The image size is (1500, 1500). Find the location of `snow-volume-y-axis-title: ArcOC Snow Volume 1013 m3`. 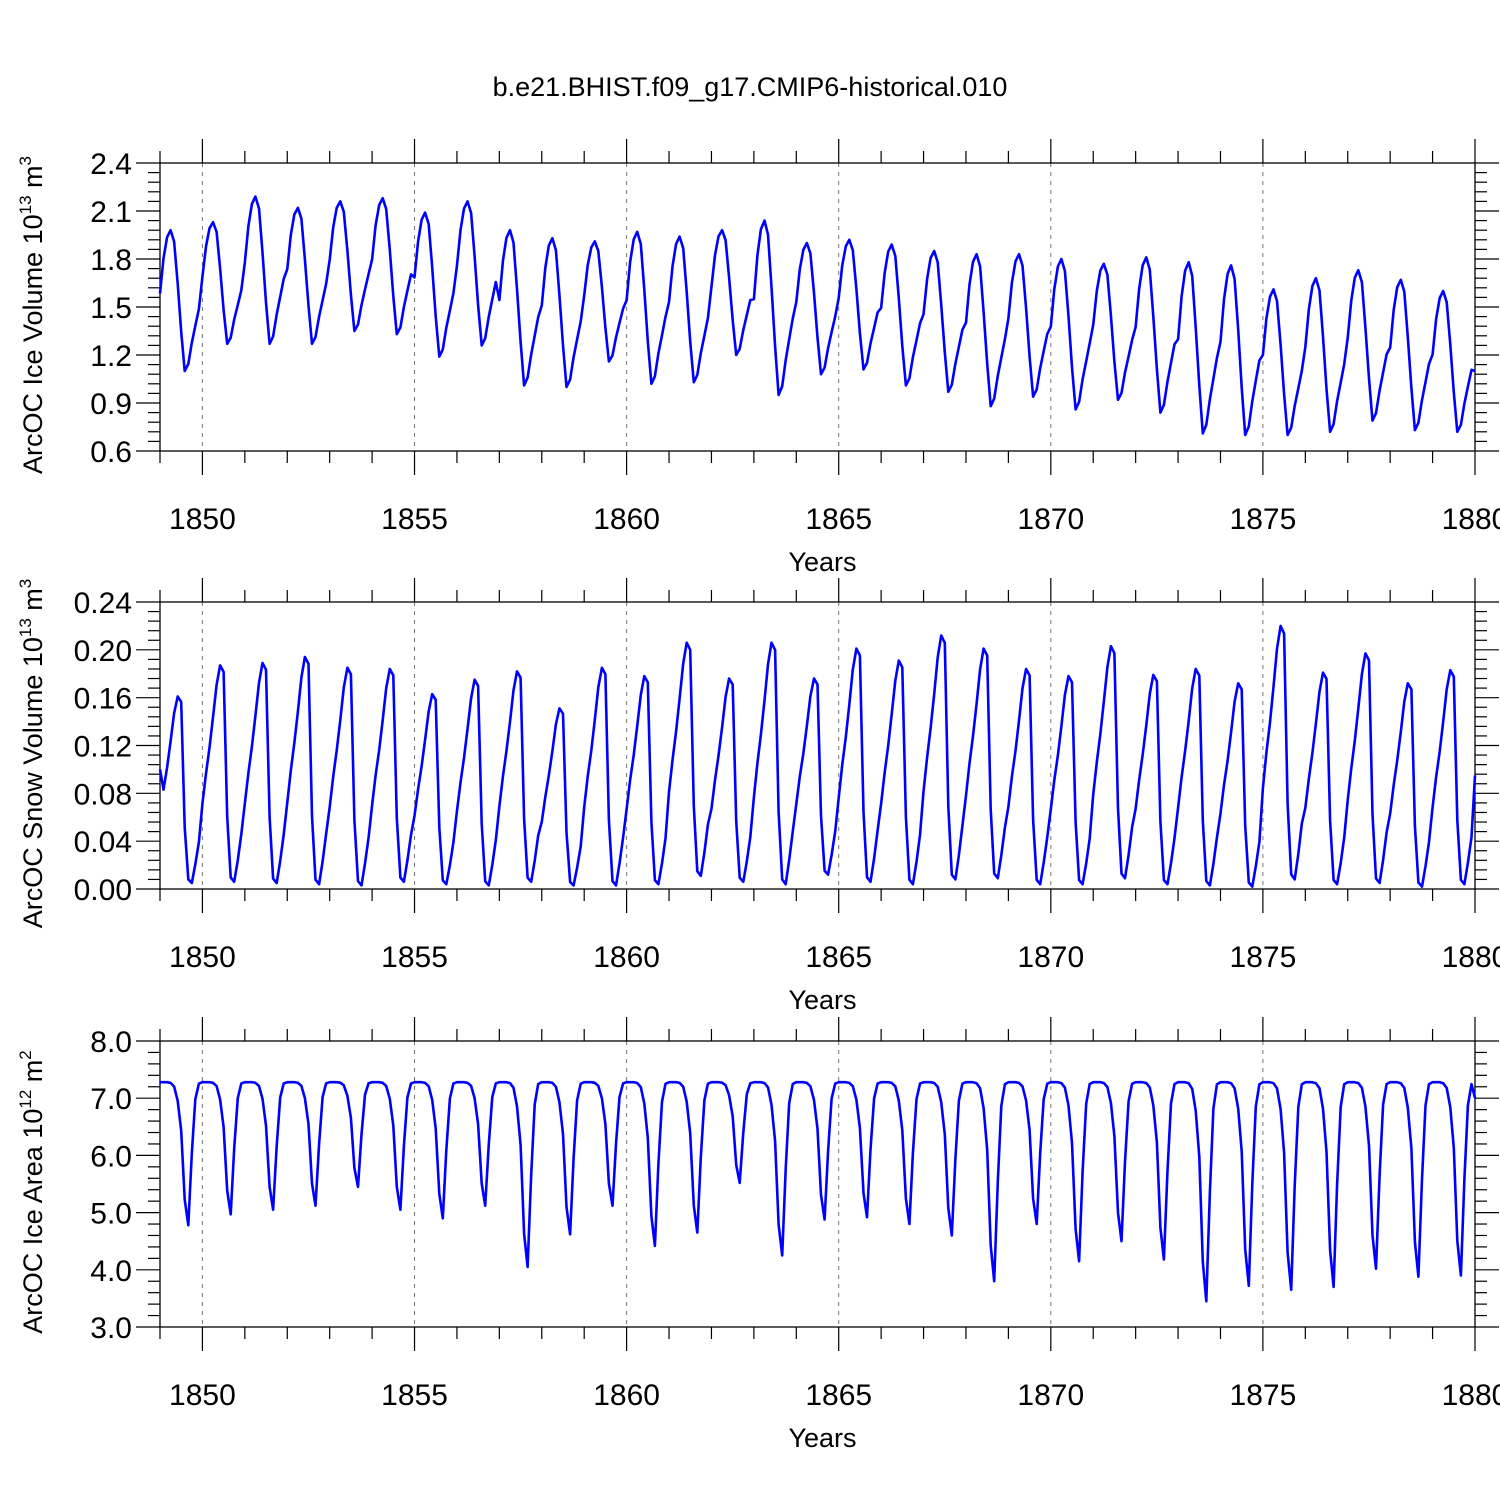

snow-volume-y-axis-title: ArcOC Snow Volume 1013 m3 is located at coordinates (32, 754).